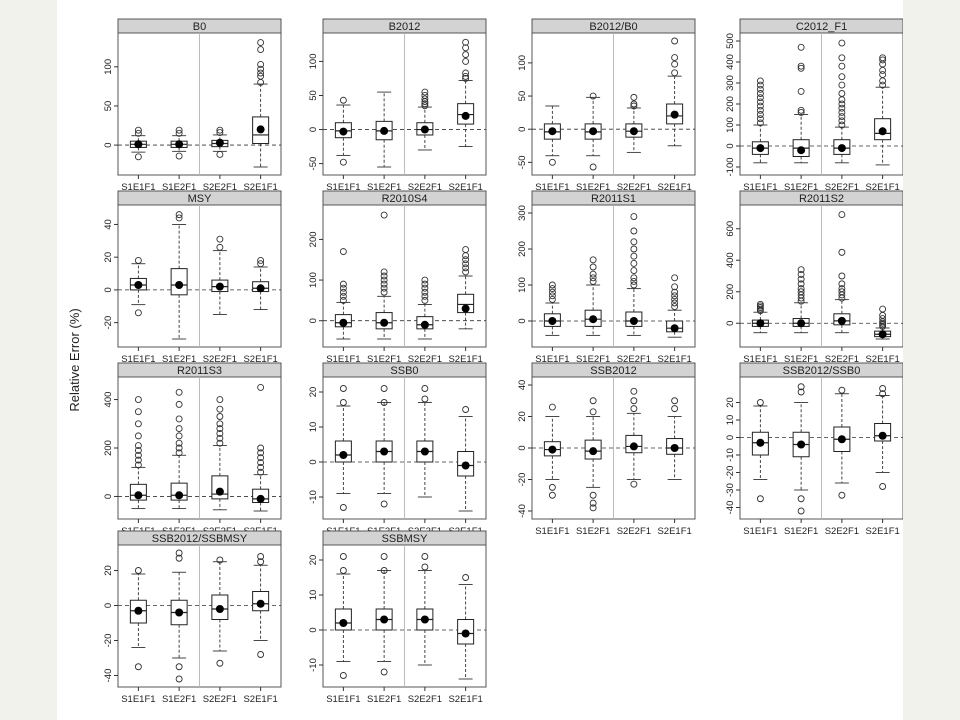 The height and width of the screenshot is (720, 960). What do you see at coordinates (613, 199) in the screenshot?
I see `panel-title: R2011S1` at bounding box center [613, 199].